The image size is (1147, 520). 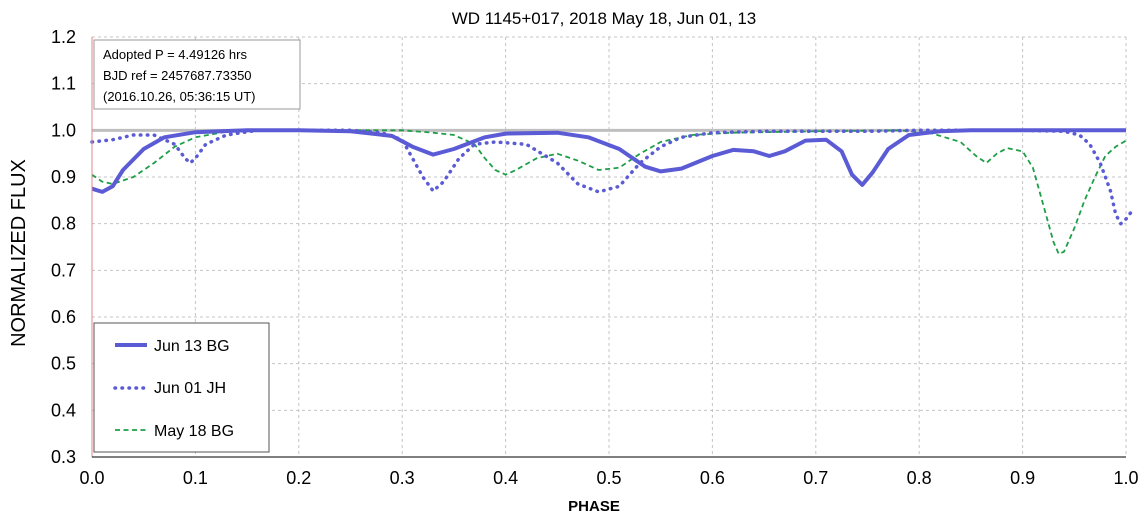 What do you see at coordinates (63, 457) in the screenshot?
I see `y-tick-label: 0.3` at bounding box center [63, 457].